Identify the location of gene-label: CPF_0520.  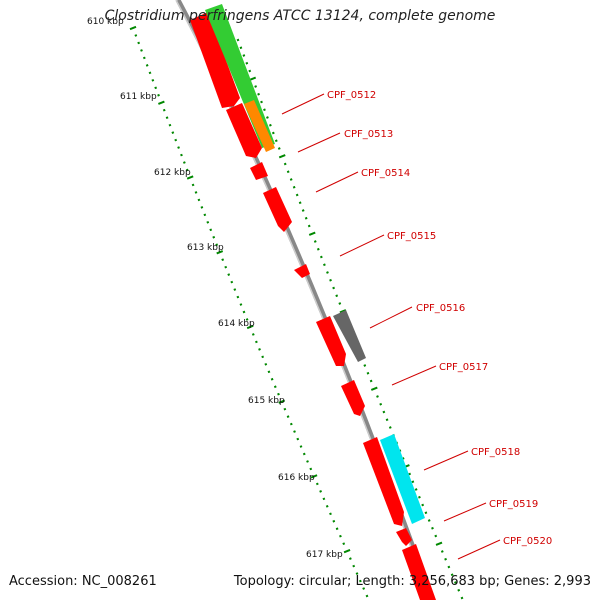
(527, 541).